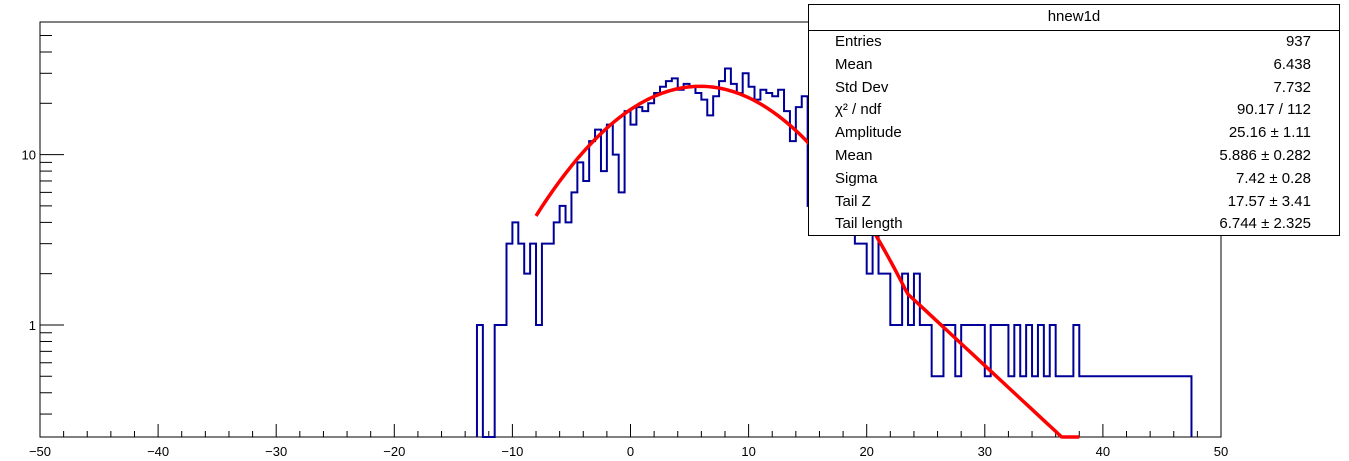  What do you see at coordinates (985, 451) in the screenshot?
I see `x-tick-label: 30` at bounding box center [985, 451].